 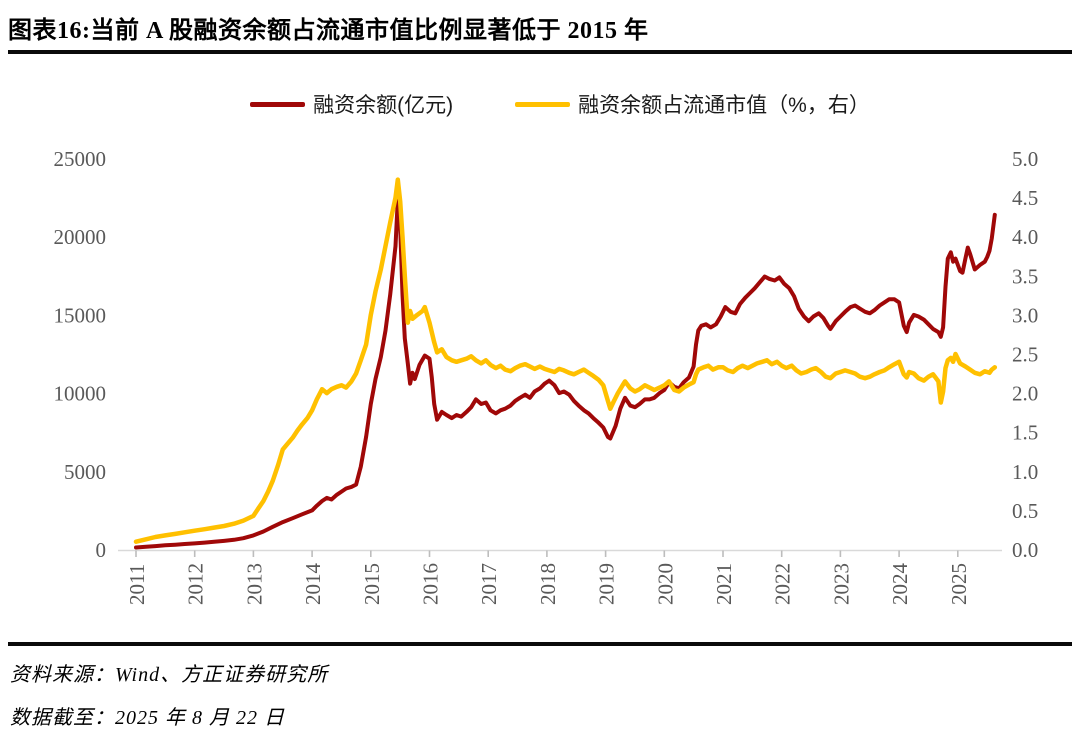 I want to click on left-axis-tick-label: 25000, so click(x=80, y=159).